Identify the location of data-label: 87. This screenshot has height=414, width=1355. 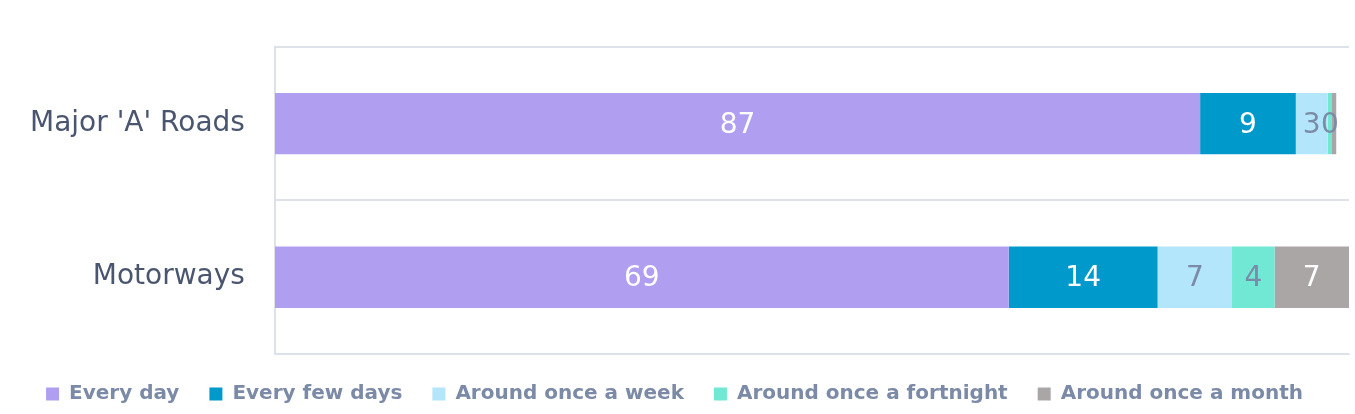
(737, 123).